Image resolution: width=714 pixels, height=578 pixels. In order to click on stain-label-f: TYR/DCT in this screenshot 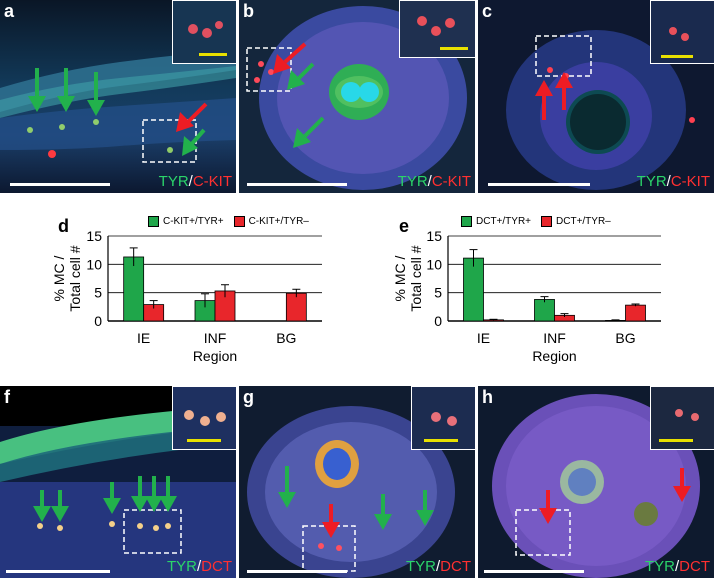, I will do `click(199, 566)`.